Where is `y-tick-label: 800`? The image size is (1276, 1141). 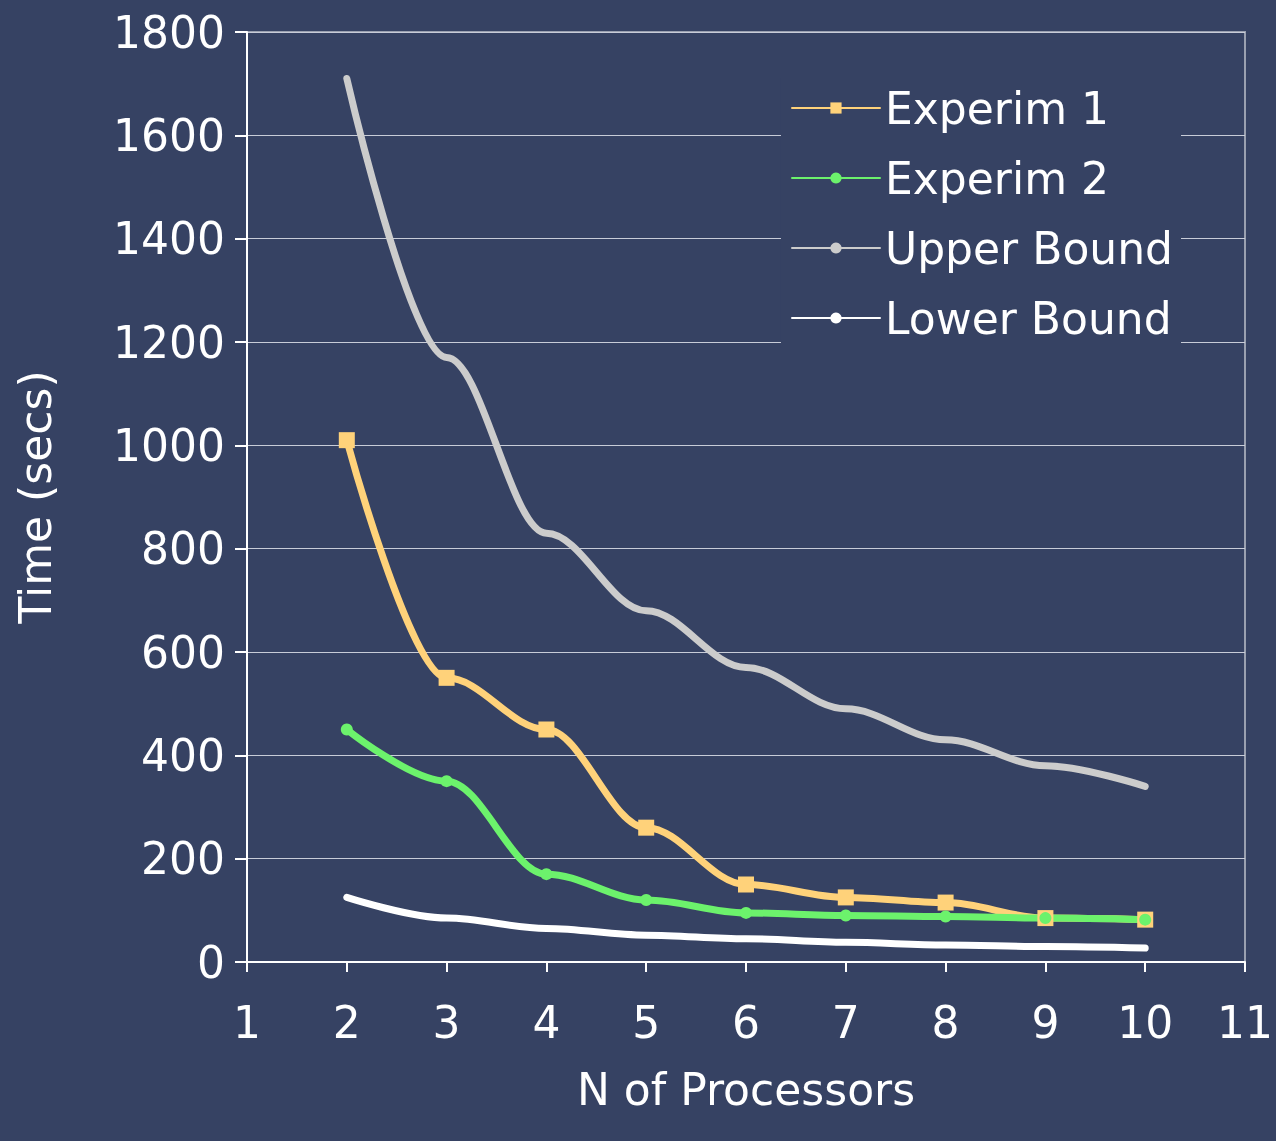 y-tick-label: 800 is located at coordinates (183, 549).